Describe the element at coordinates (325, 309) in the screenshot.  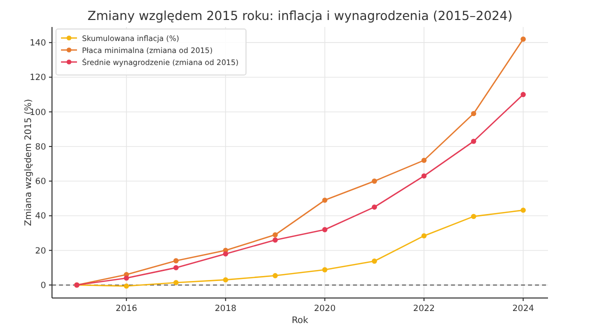
I see `x-tick-label: 2020` at that location.